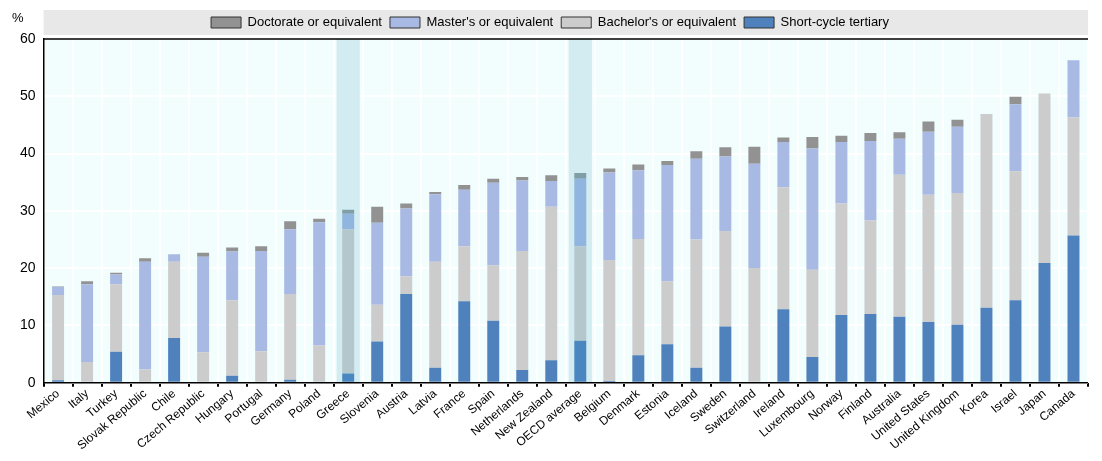  What do you see at coordinates (315, 22) in the screenshot?
I see `legend-label: Doctorate or equivalent` at bounding box center [315, 22].